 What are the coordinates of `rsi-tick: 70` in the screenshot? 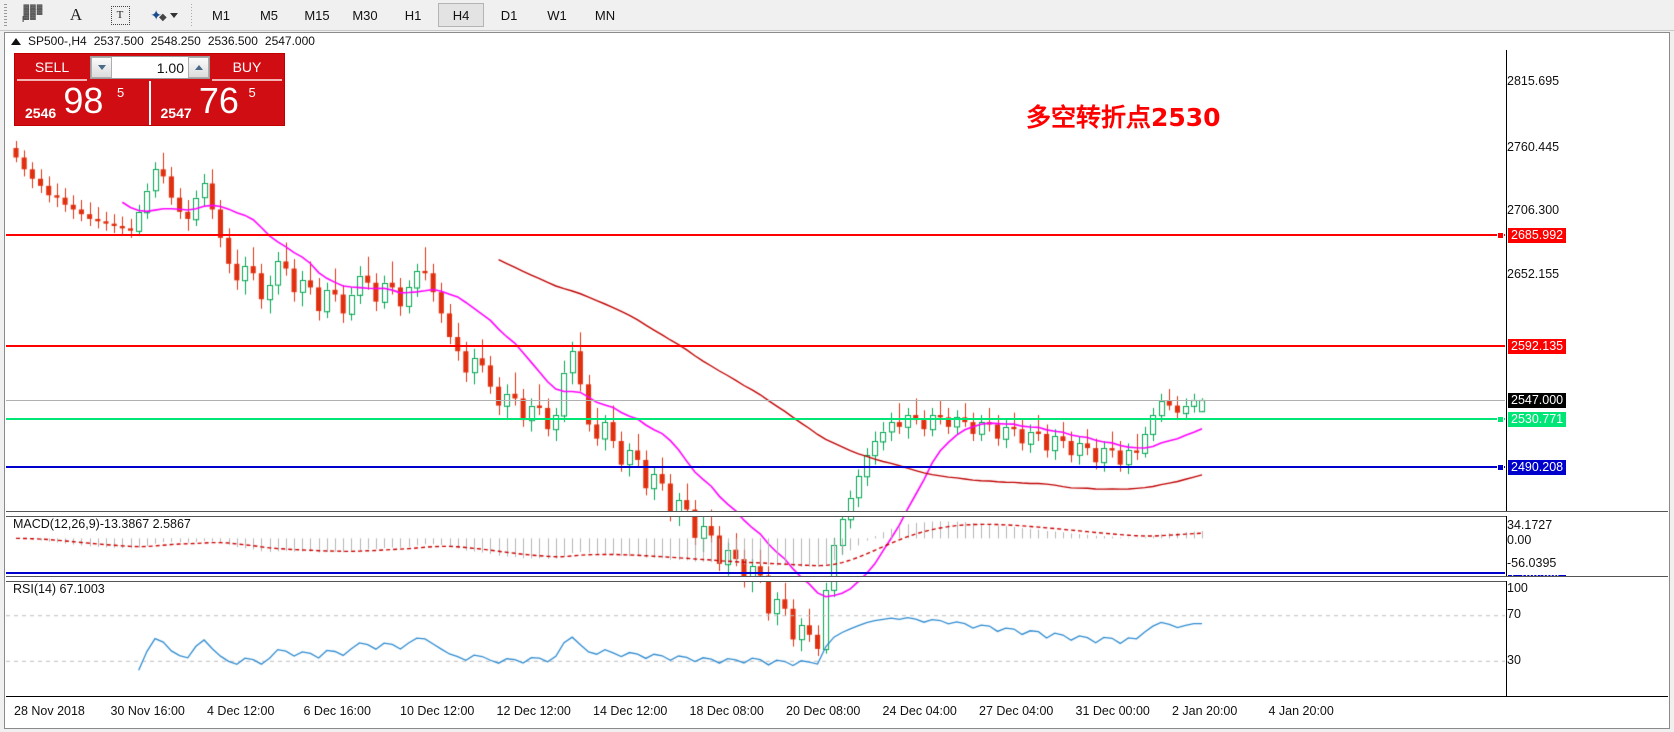 It's located at (1514, 614).